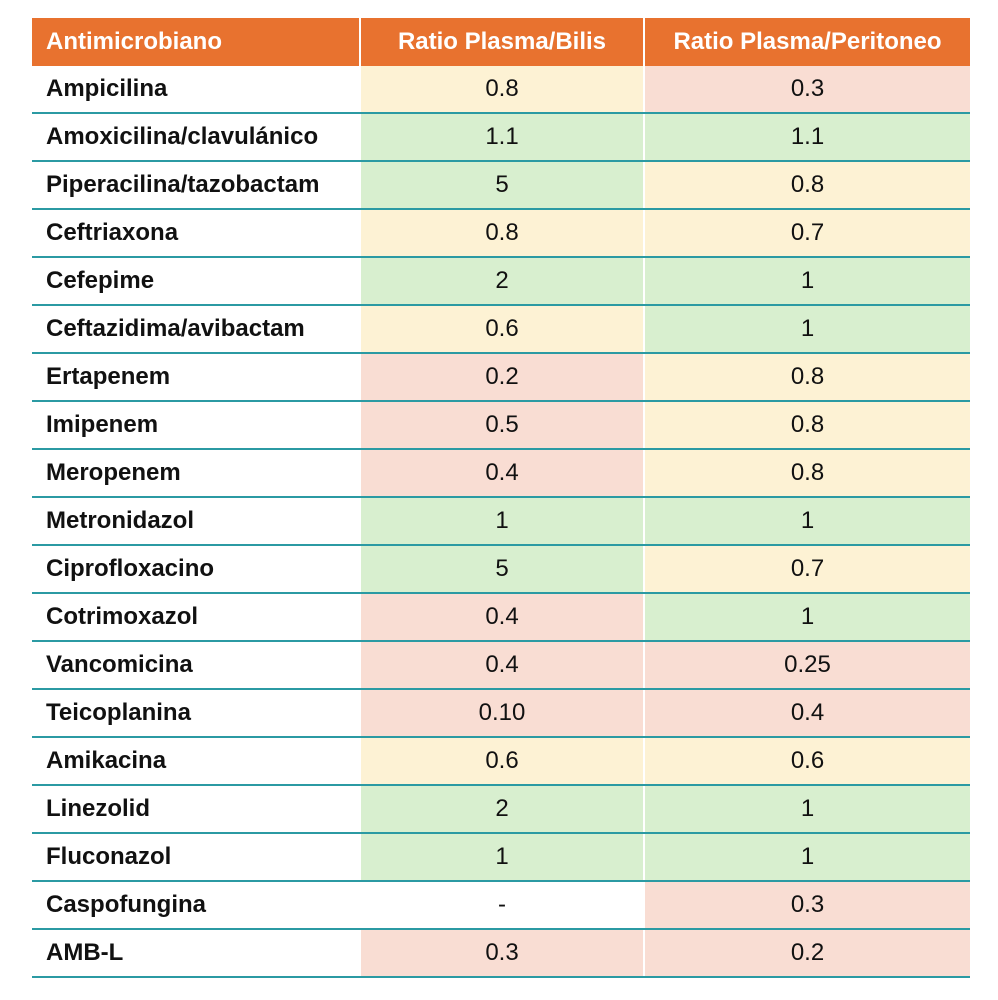 The height and width of the screenshot is (1000, 998). I want to click on antimicrobiano-name: Ampicilina, so click(107, 88).